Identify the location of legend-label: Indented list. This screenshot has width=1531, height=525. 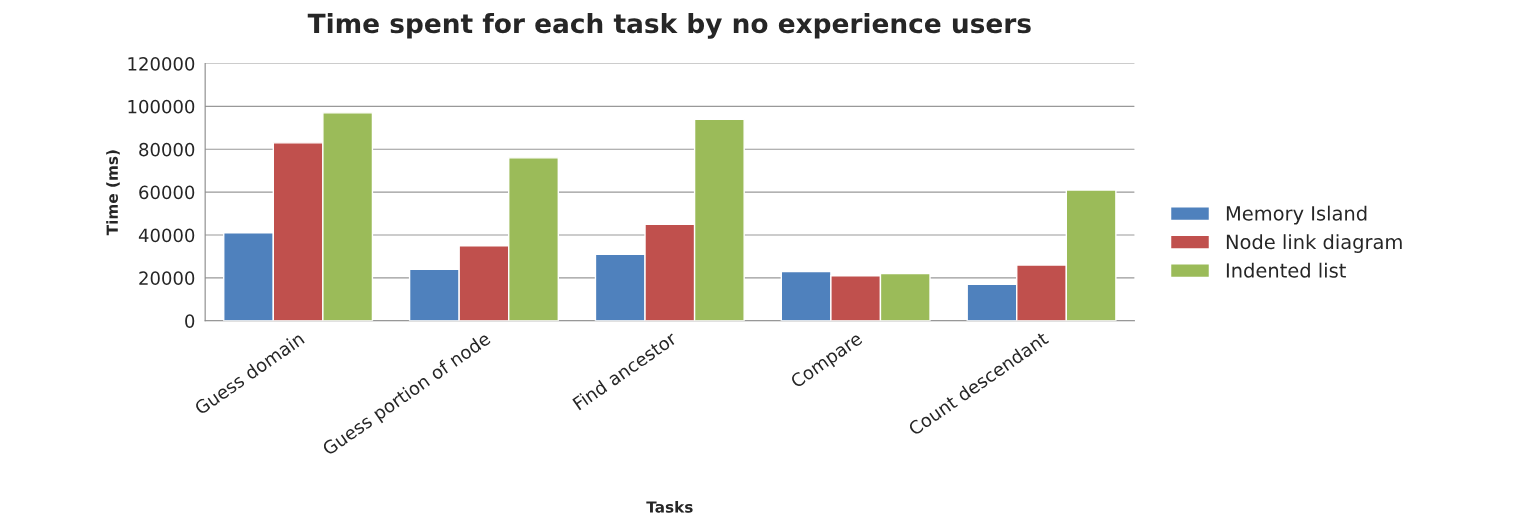
(1286, 270).